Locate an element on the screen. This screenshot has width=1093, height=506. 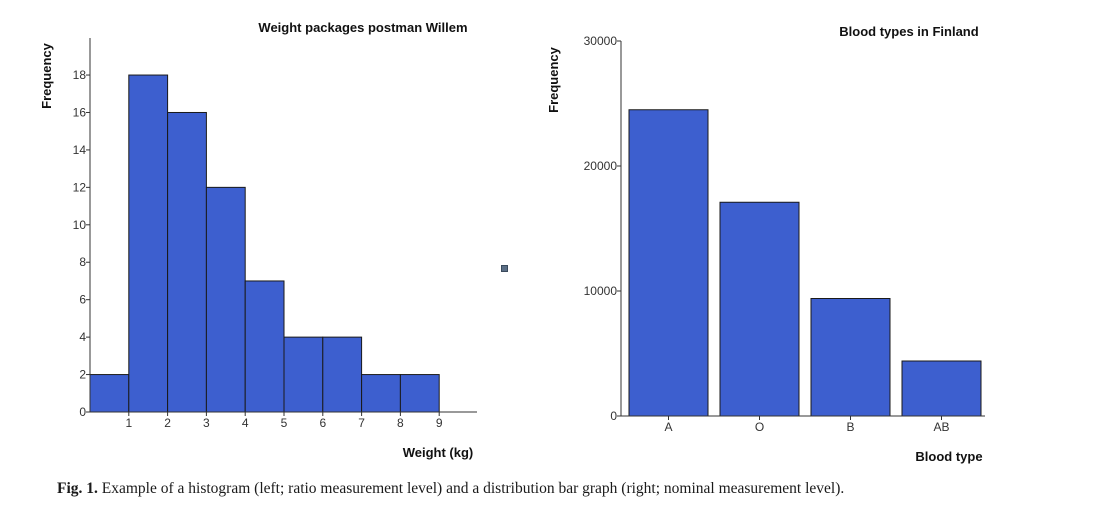
histogram-x-axis-label: Weight (kg) is located at coordinates (438, 452).